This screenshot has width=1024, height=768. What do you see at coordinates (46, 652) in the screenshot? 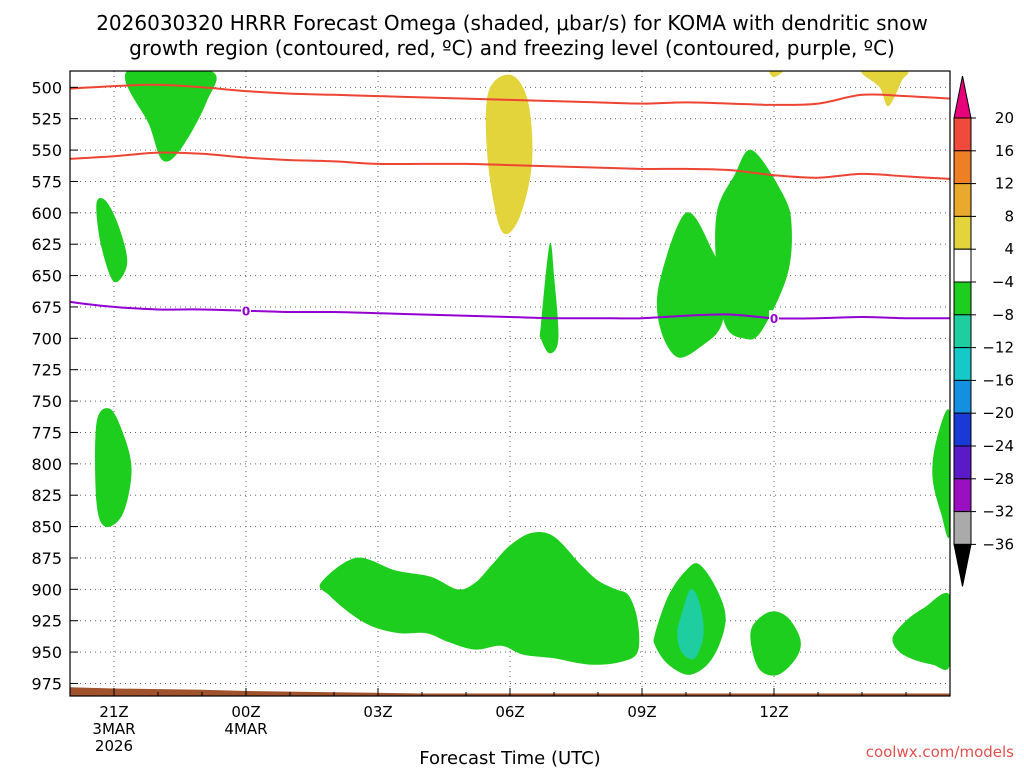
I see `y-tick-label: 950` at bounding box center [46, 652].